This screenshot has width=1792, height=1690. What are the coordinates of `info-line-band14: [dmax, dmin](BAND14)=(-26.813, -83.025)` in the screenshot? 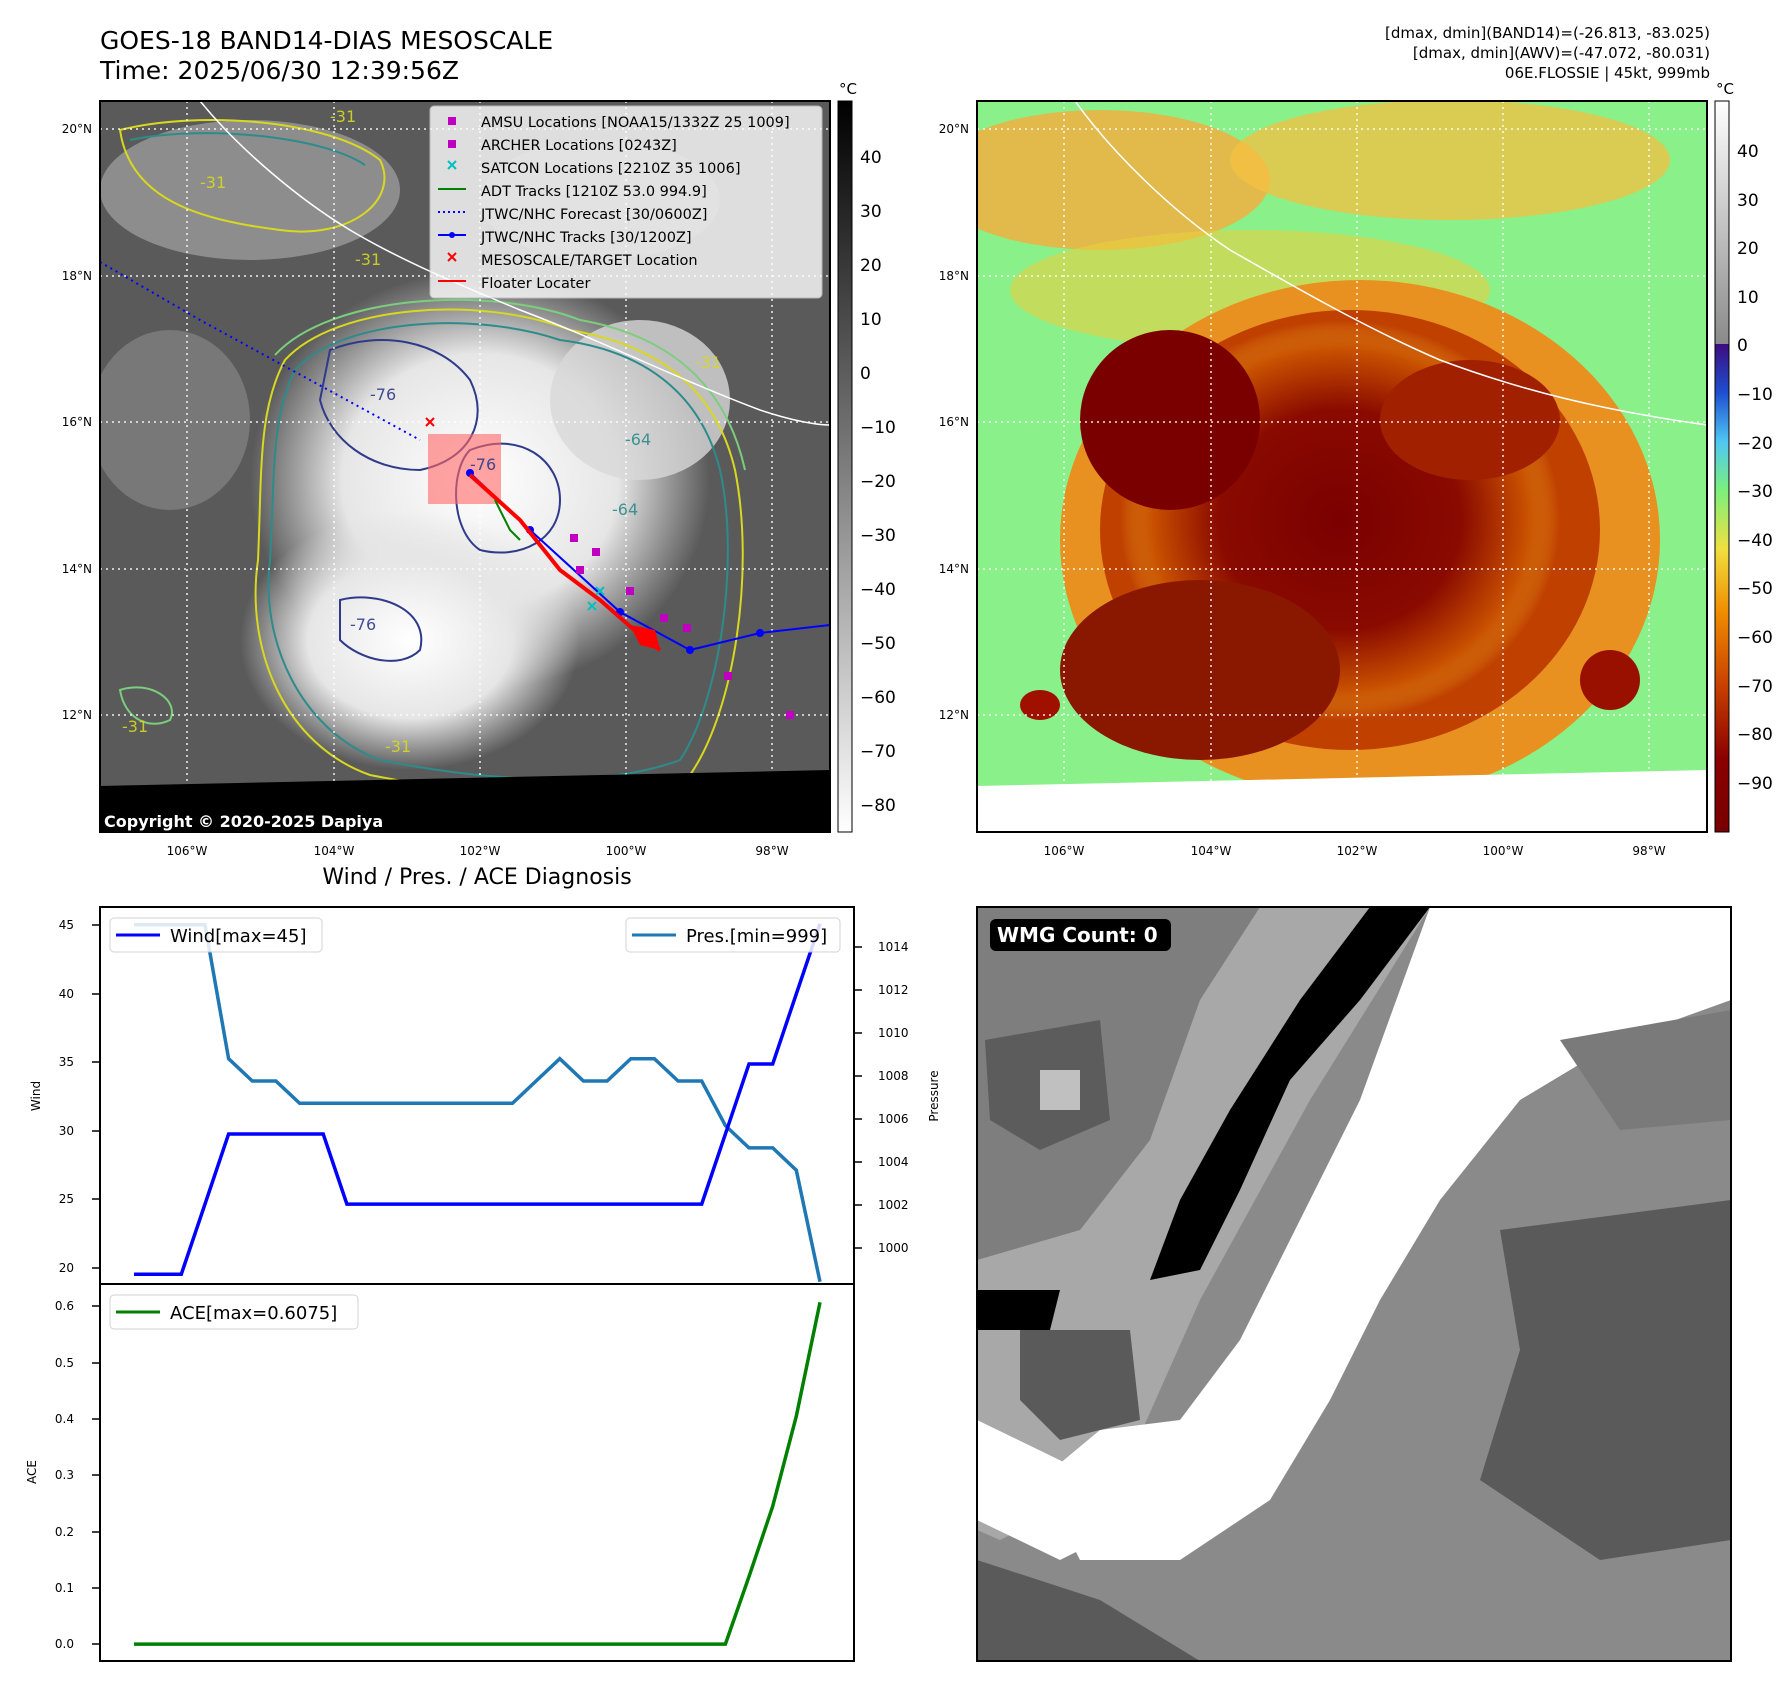 It's located at (1547, 33).